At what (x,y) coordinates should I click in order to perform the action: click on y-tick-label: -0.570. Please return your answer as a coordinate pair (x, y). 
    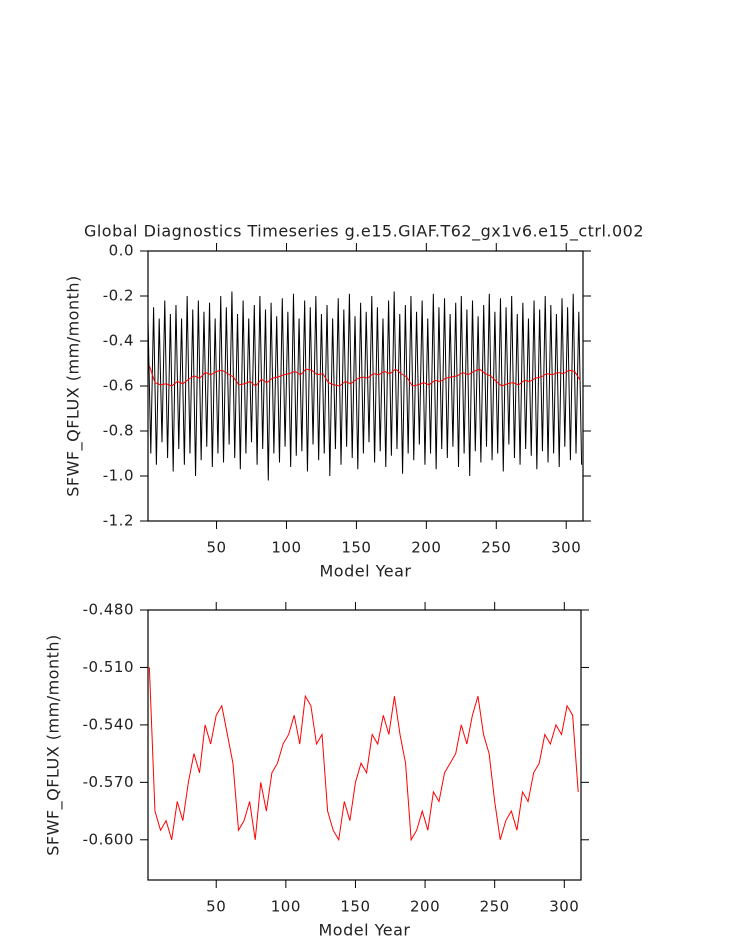
    Looking at the image, I should click on (108, 782).